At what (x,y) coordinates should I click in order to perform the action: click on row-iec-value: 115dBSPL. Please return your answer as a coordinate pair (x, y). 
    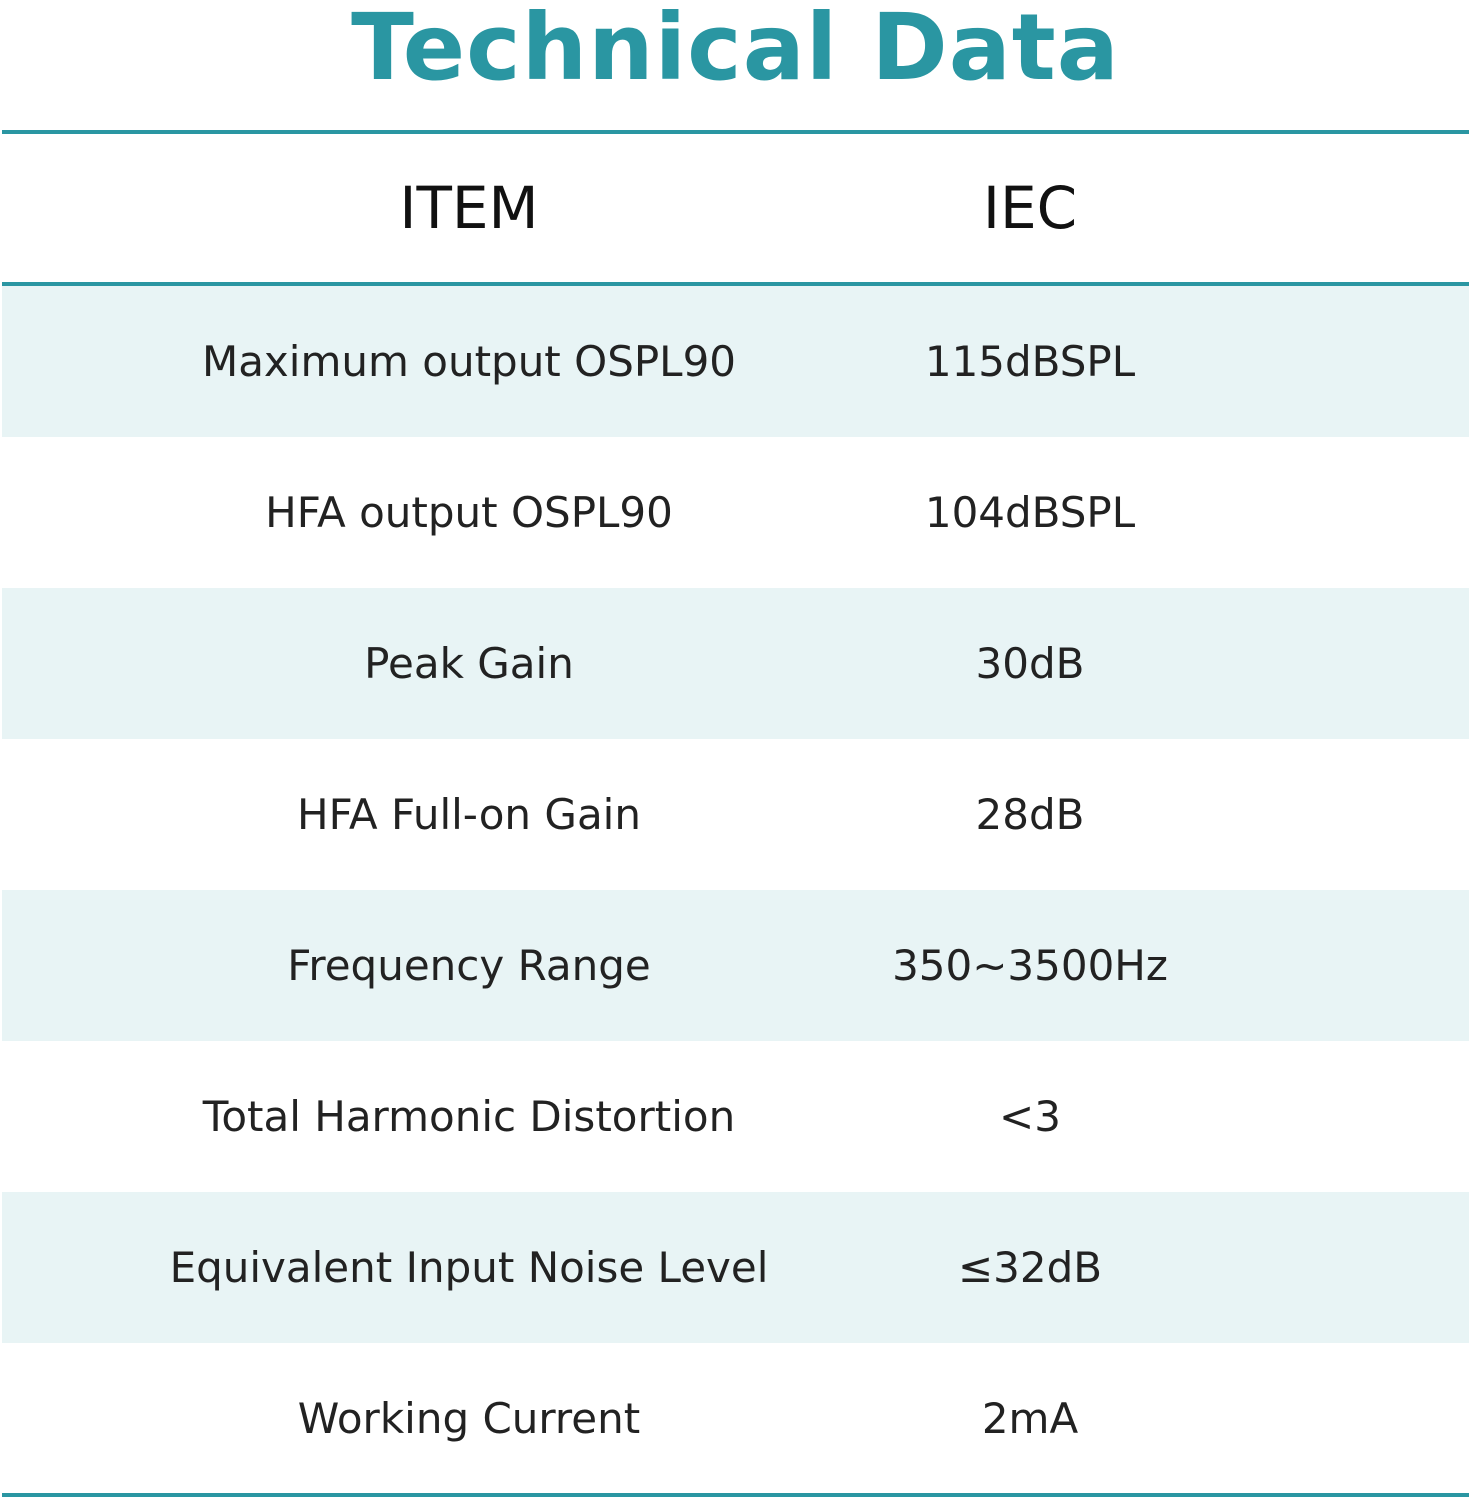
    Looking at the image, I should click on (1030, 361).